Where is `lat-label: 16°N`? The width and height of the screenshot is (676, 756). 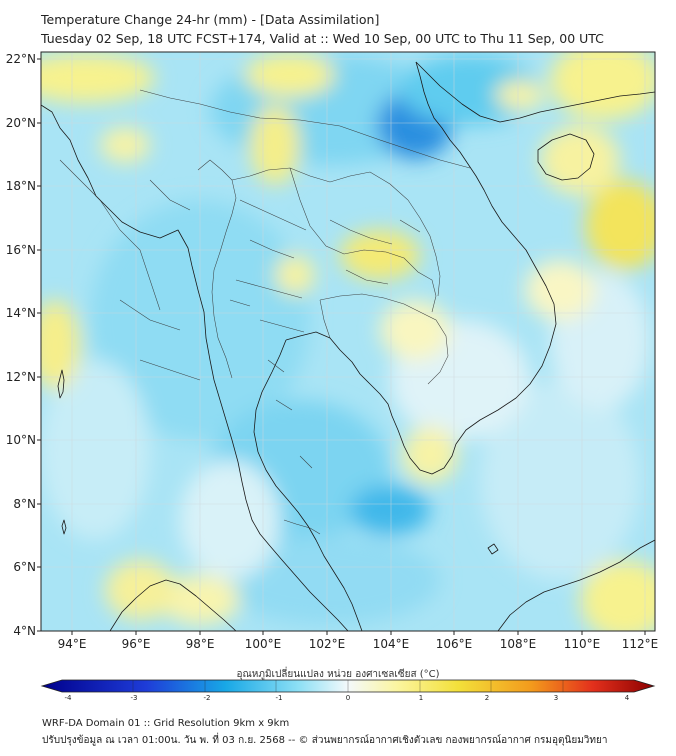
lat-label: 16°N is located at coordinates (21, 250).